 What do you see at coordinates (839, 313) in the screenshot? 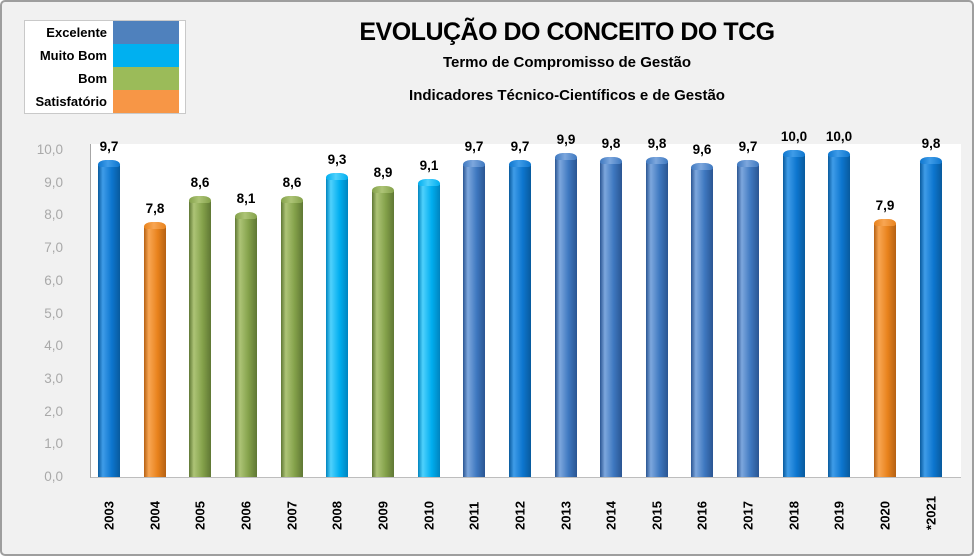
I see `bar-2019` at bounding box center [839, 313].